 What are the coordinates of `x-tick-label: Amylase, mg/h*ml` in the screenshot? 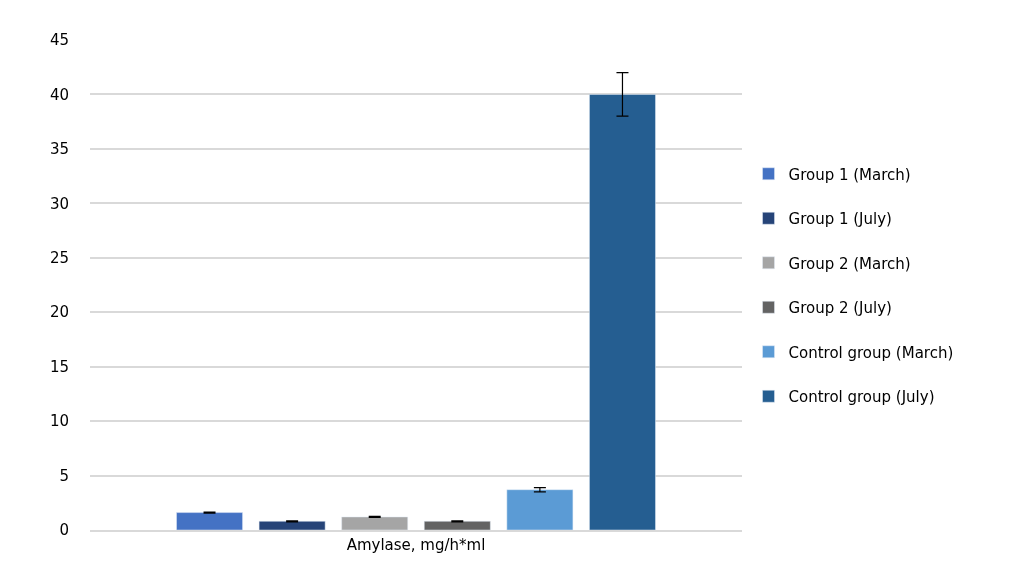 It's located at (416, 544).